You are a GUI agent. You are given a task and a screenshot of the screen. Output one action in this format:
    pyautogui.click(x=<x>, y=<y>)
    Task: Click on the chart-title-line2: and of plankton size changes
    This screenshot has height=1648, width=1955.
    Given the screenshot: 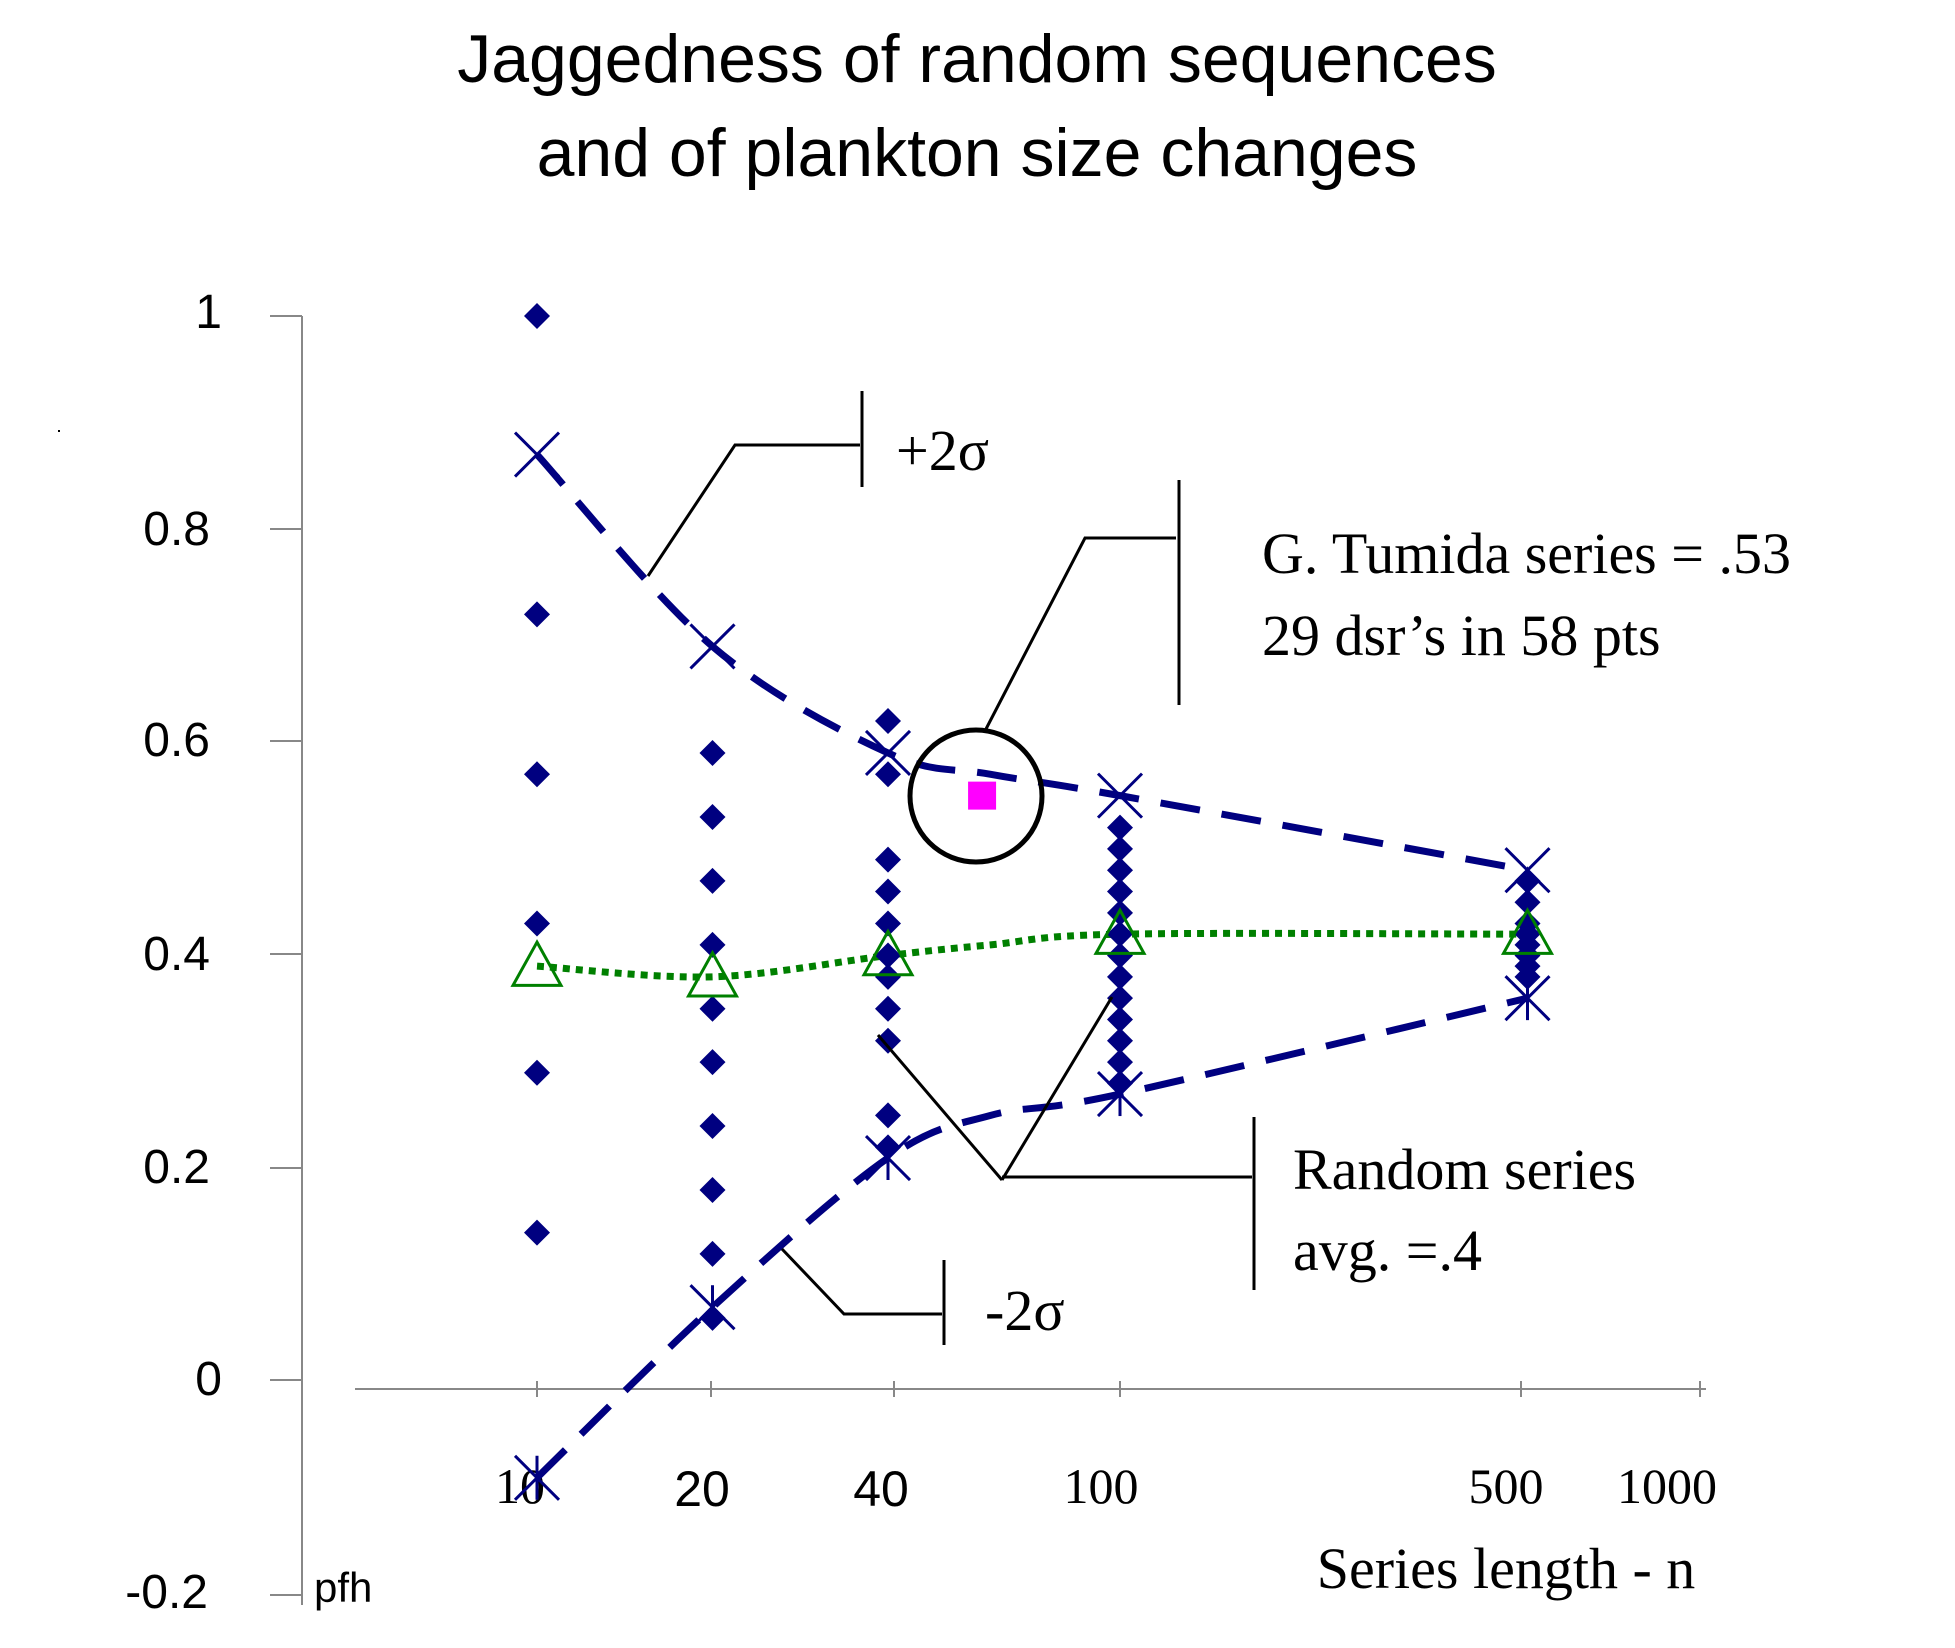 What is the action you would take?
    pyautogui.click(x=977, y=153)
    